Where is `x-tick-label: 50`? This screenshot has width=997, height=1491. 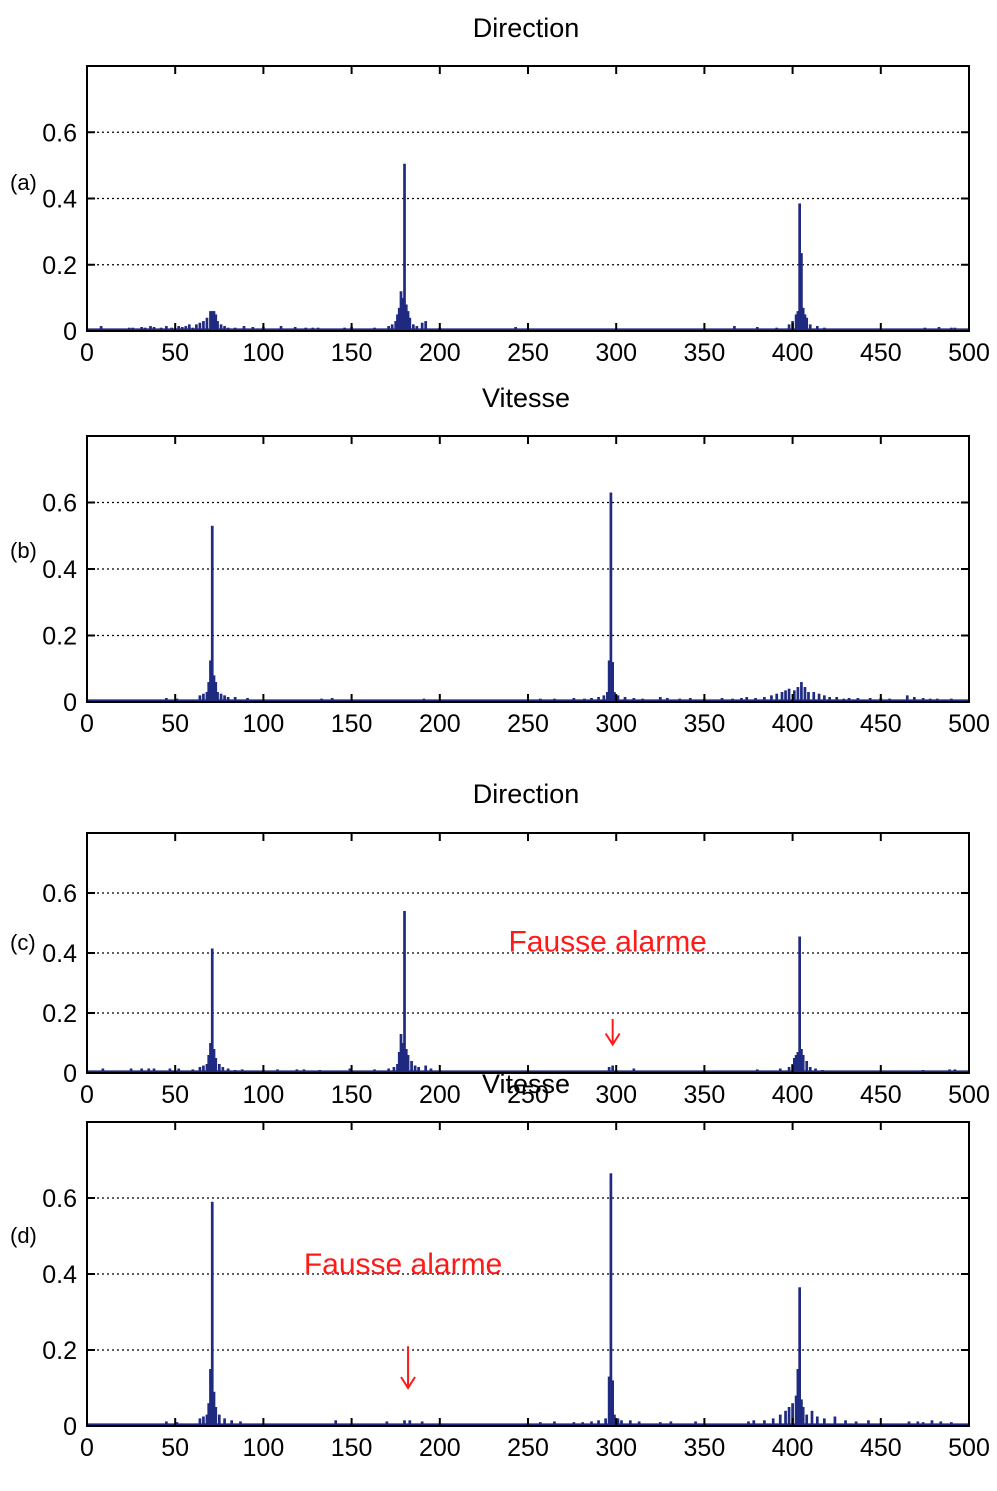 x-tick-label: 50 is located at coordinates (175, 1095).